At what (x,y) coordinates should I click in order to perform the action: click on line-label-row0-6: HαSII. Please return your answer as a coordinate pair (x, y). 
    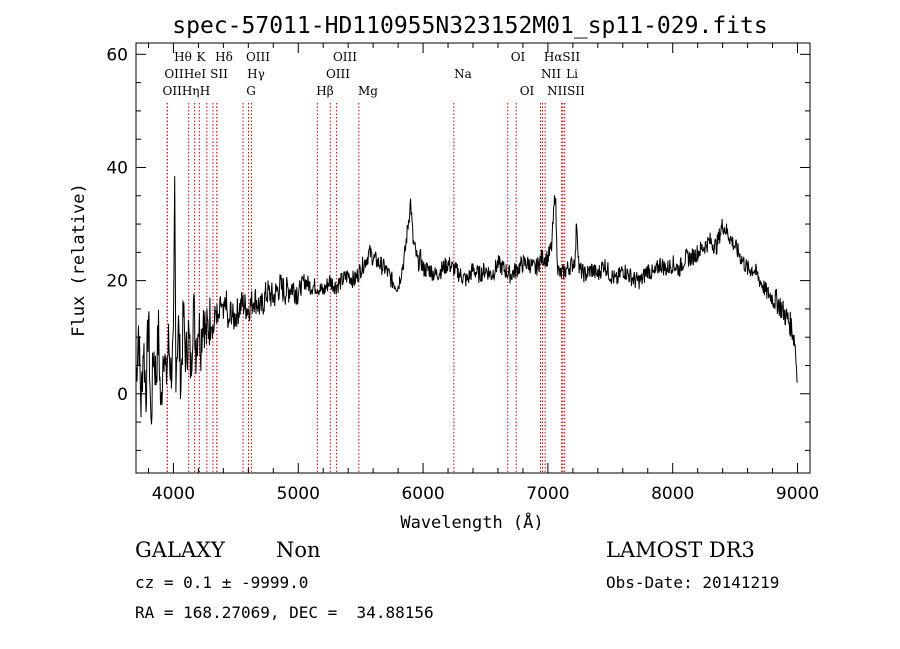
    Looking at the image, I should click on (562, 57).